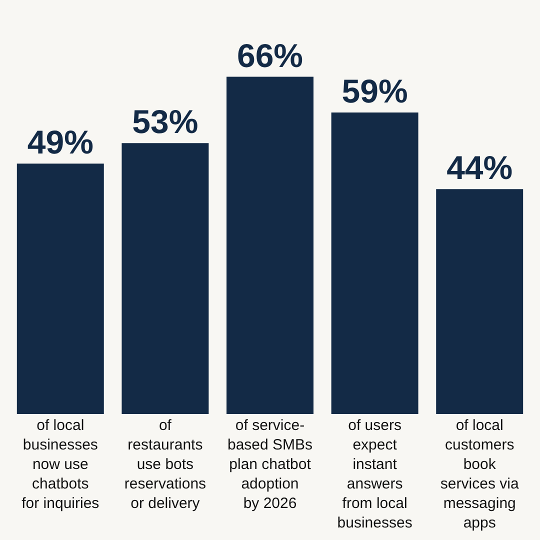 The width and height of the screenshot is (540, 540). What do you see at coordinates (60, 142) in the screenshot?
I see `data-label: 49%` at bounding box center [60, 142].